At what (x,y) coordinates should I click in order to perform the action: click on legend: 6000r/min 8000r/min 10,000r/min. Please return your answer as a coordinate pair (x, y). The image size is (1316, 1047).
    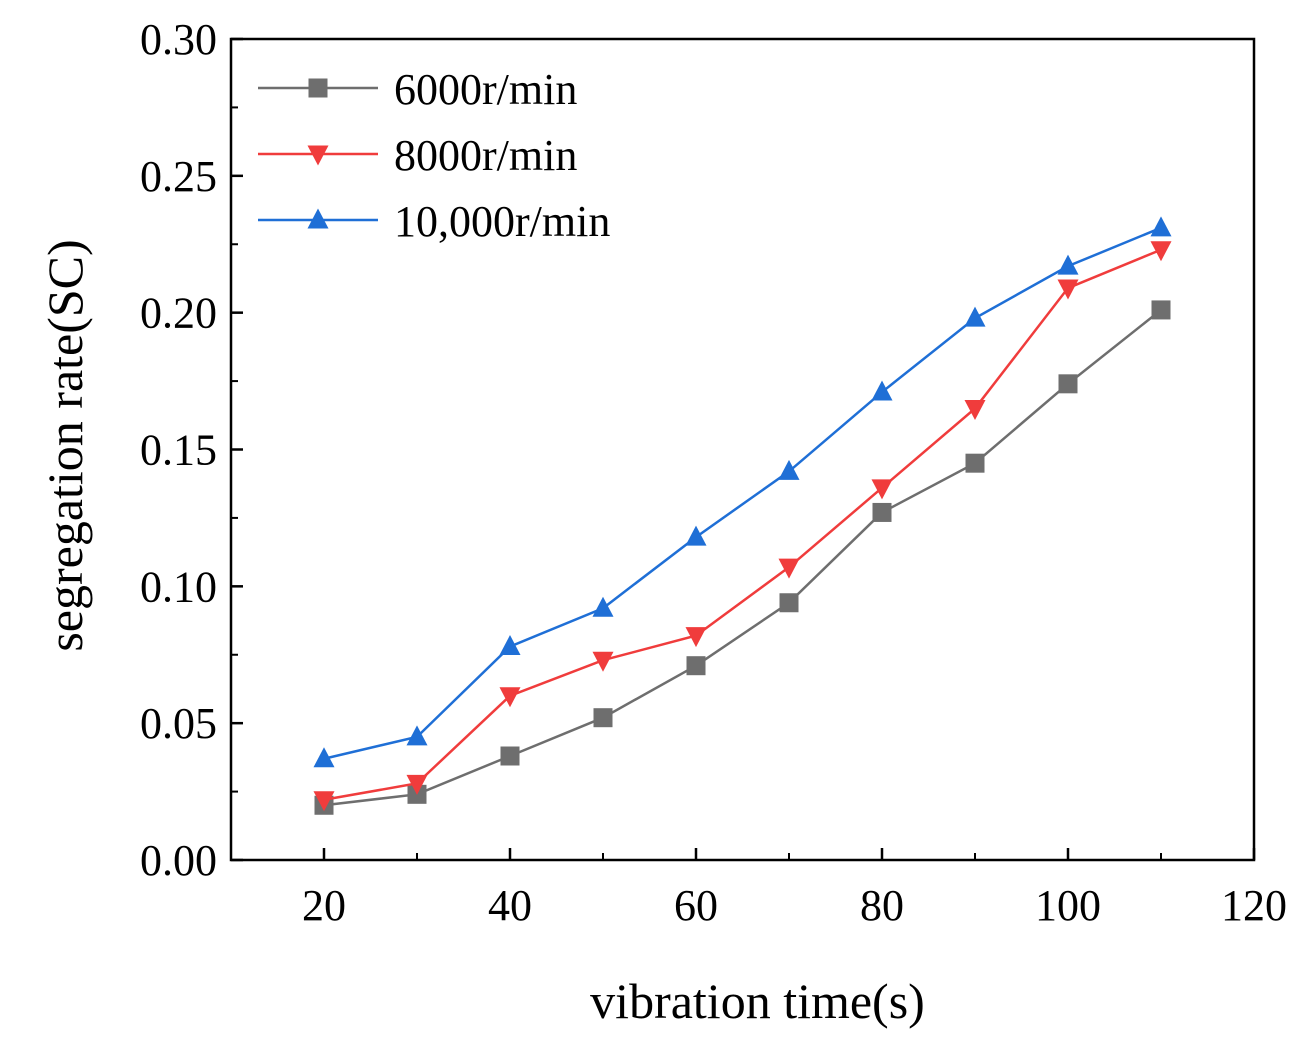
    Looking at the image, I should click on (434, 155).